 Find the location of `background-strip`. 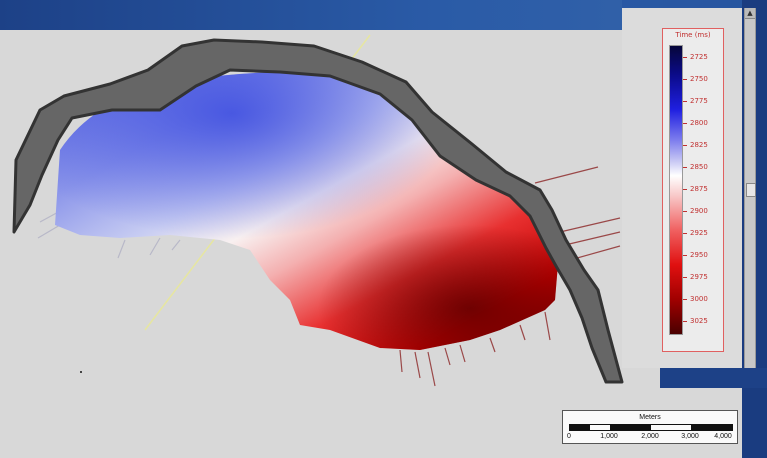

background-strip is located at coordinates (713, 378).